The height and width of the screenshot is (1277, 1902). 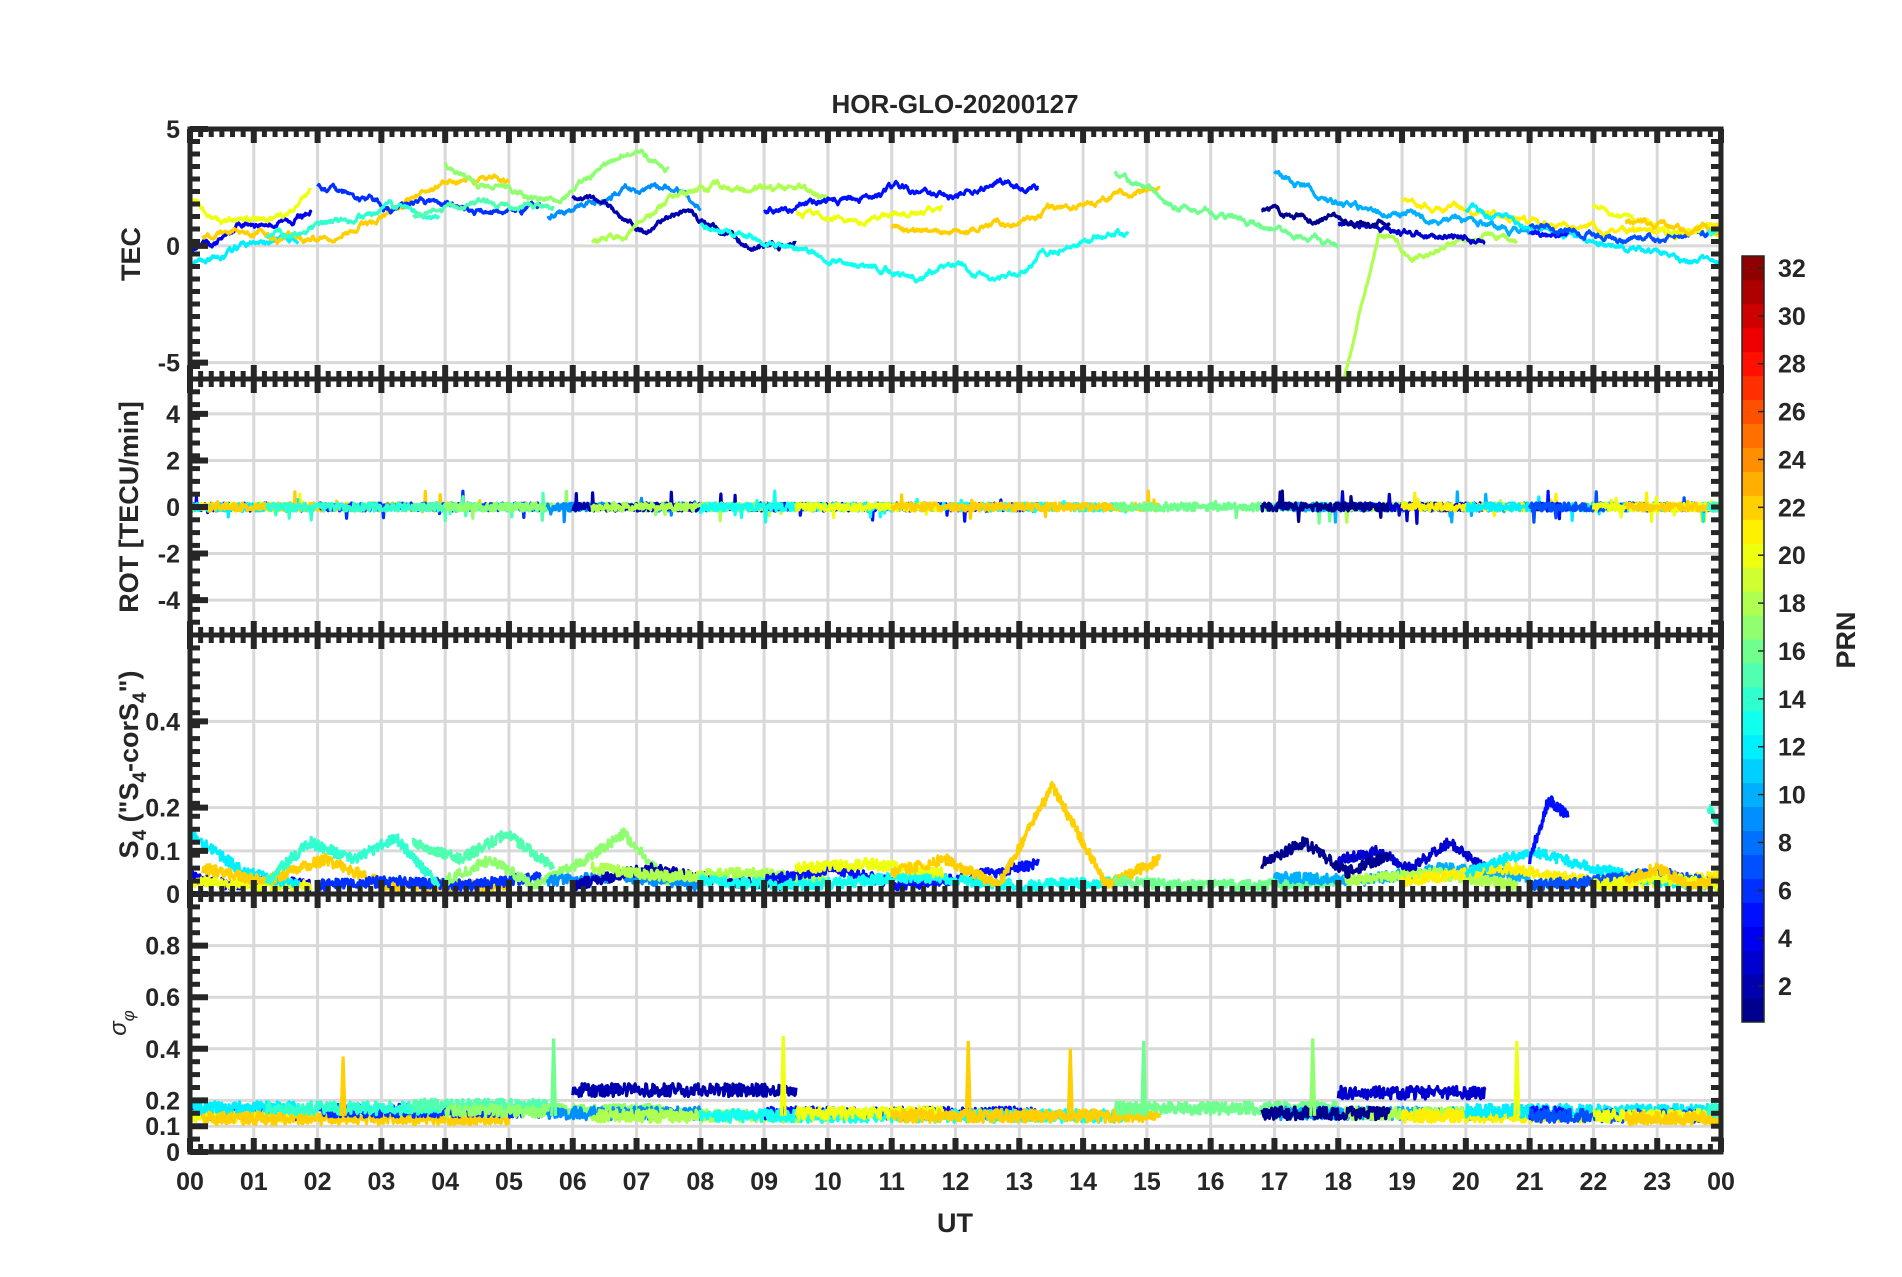 I want to click on colorbar-label: PRN, so click(x=1846, y=639).